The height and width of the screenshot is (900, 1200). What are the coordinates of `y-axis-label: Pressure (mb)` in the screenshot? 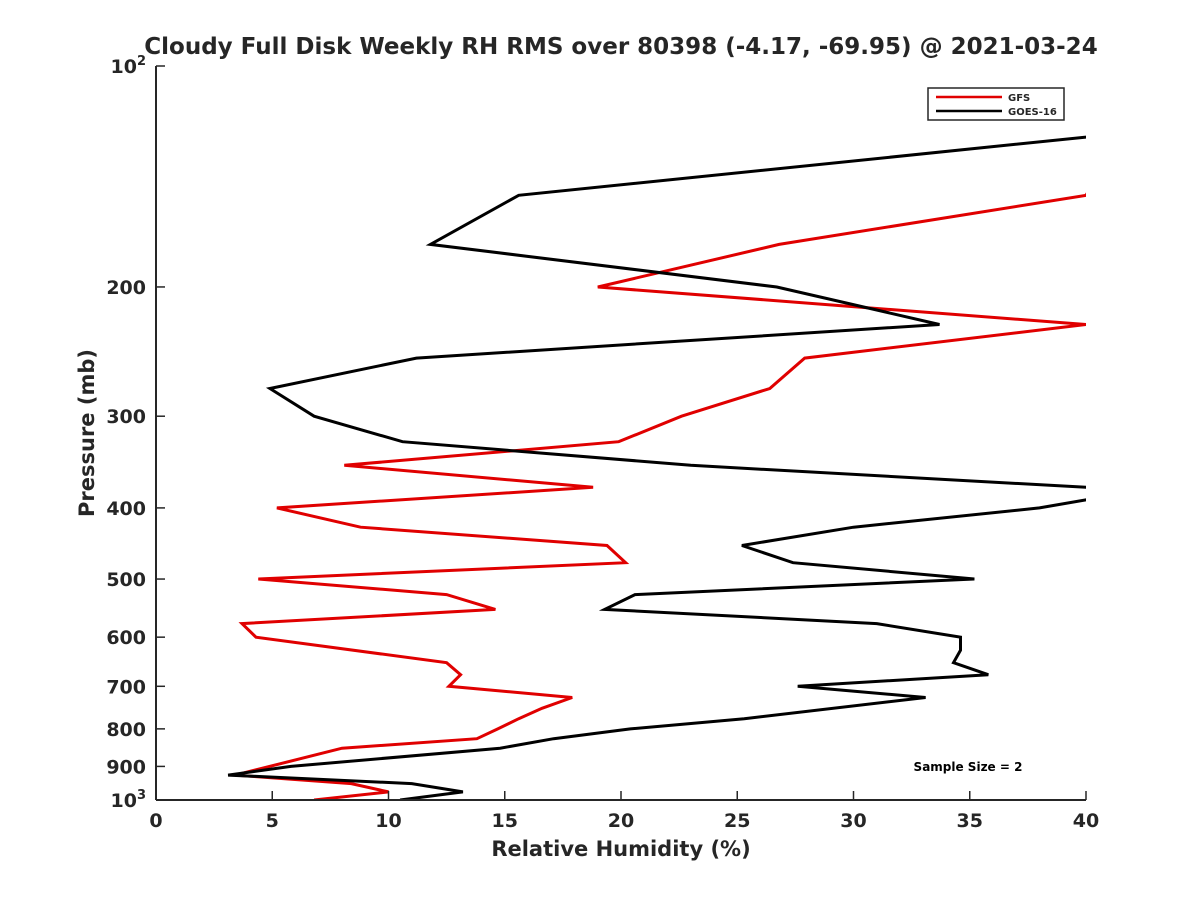 It's located at (87, 433).